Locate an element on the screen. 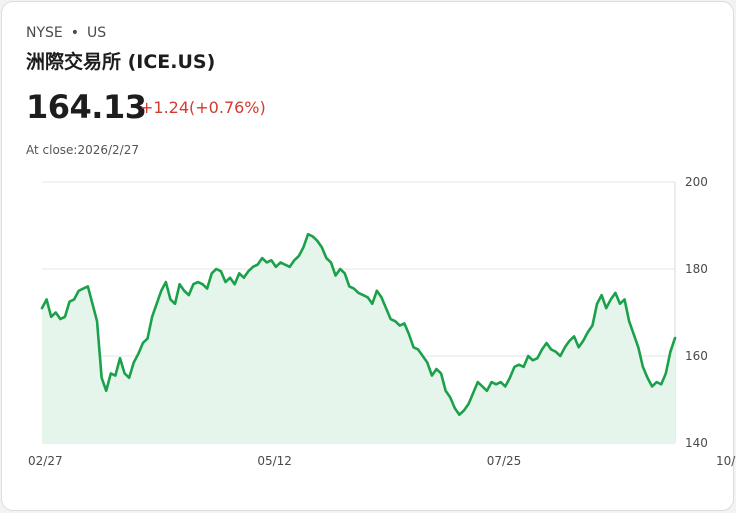 The image size is (736, 513). y-tick-label: 200 is located at coordinates (696, 182).